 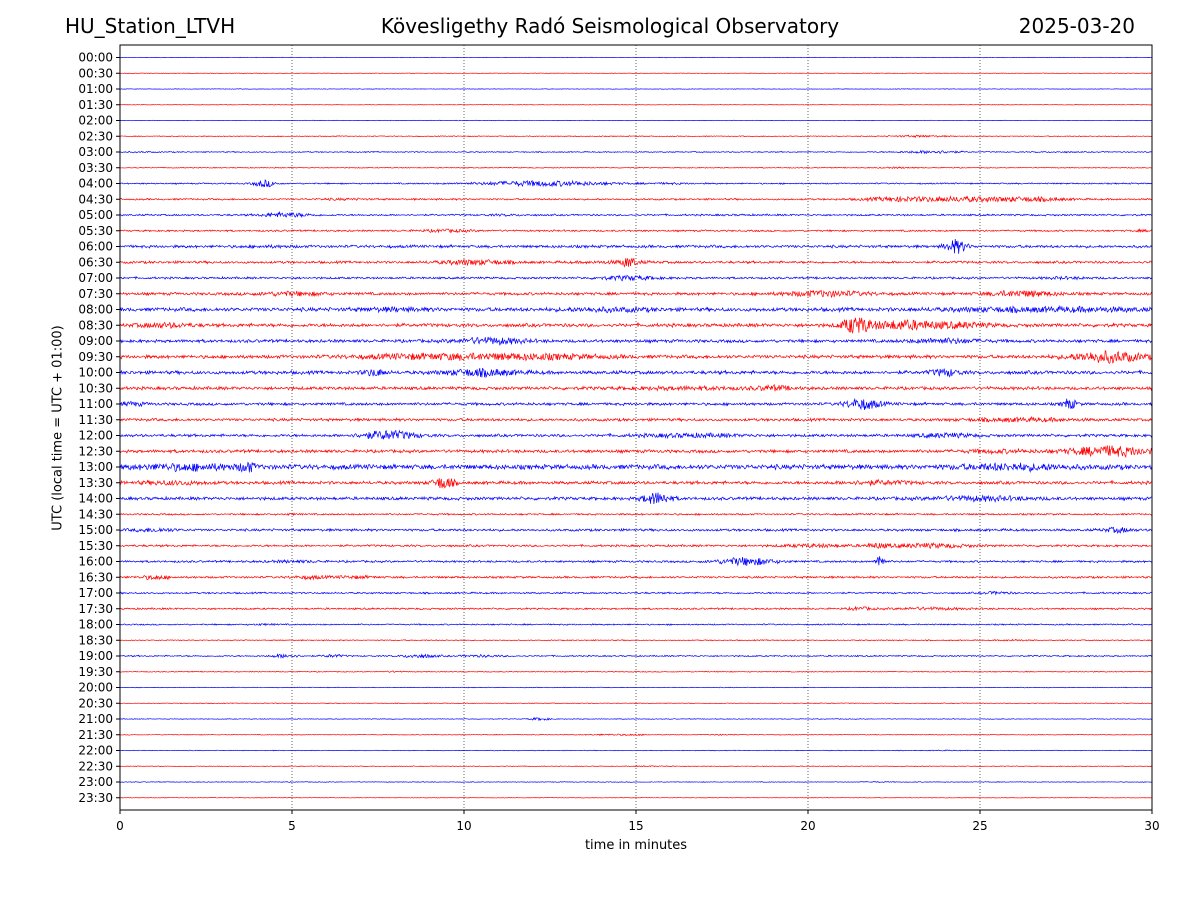 What do you see at coordinates (95, 546) in the screenshot?
I see `y-tick-label: 15:30` at bounding box center [95, 546].